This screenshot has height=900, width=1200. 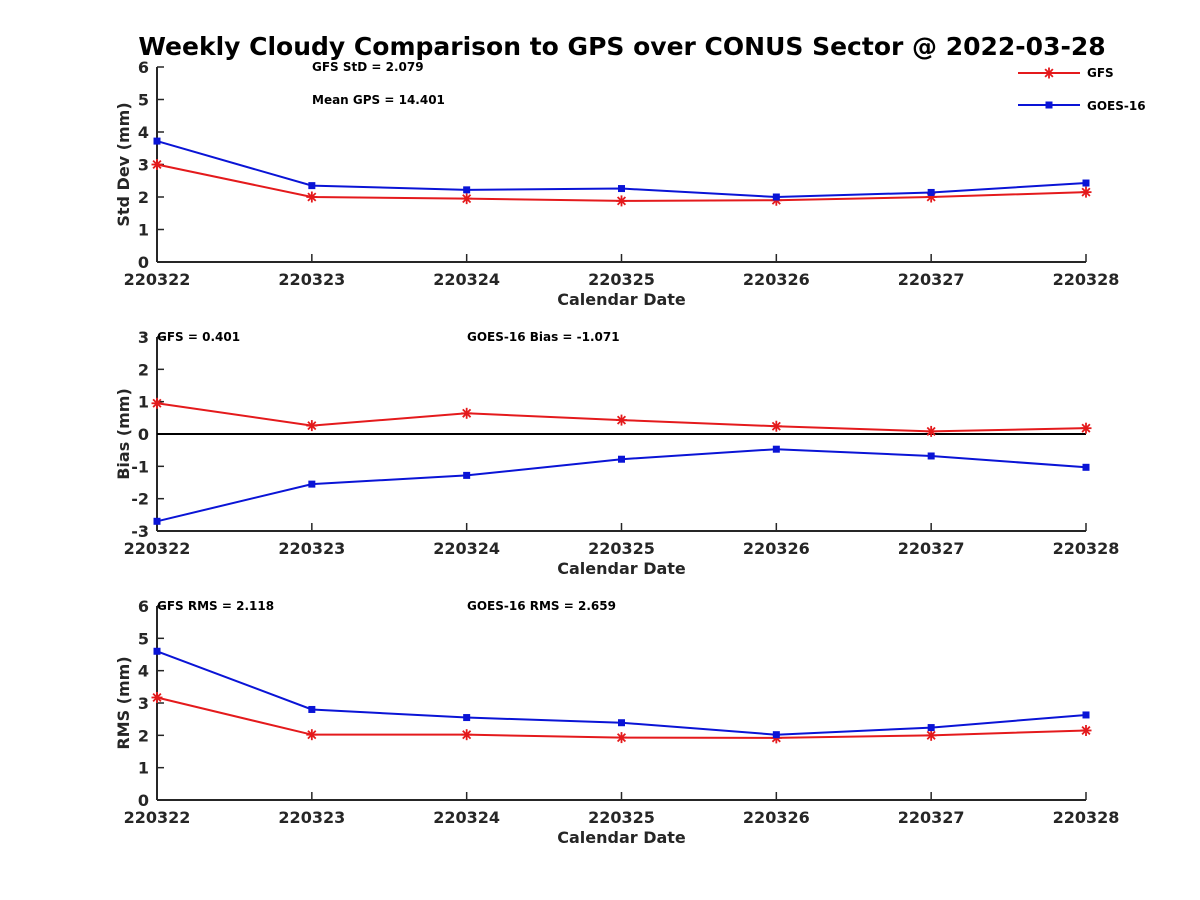 What do you see at coordinates (1082, 106) in the screenshot?
I see `legend-item-goes16: GOES-16` at bounding box center [1082, 106].